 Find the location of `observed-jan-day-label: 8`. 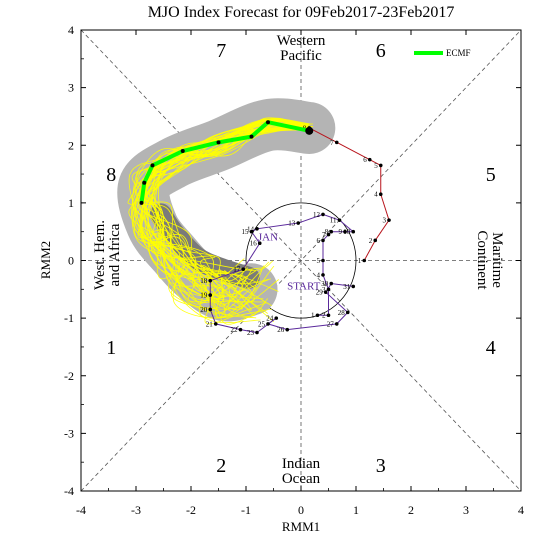

observed-jan-day-label: 8 is located at coordinates (327, 232).